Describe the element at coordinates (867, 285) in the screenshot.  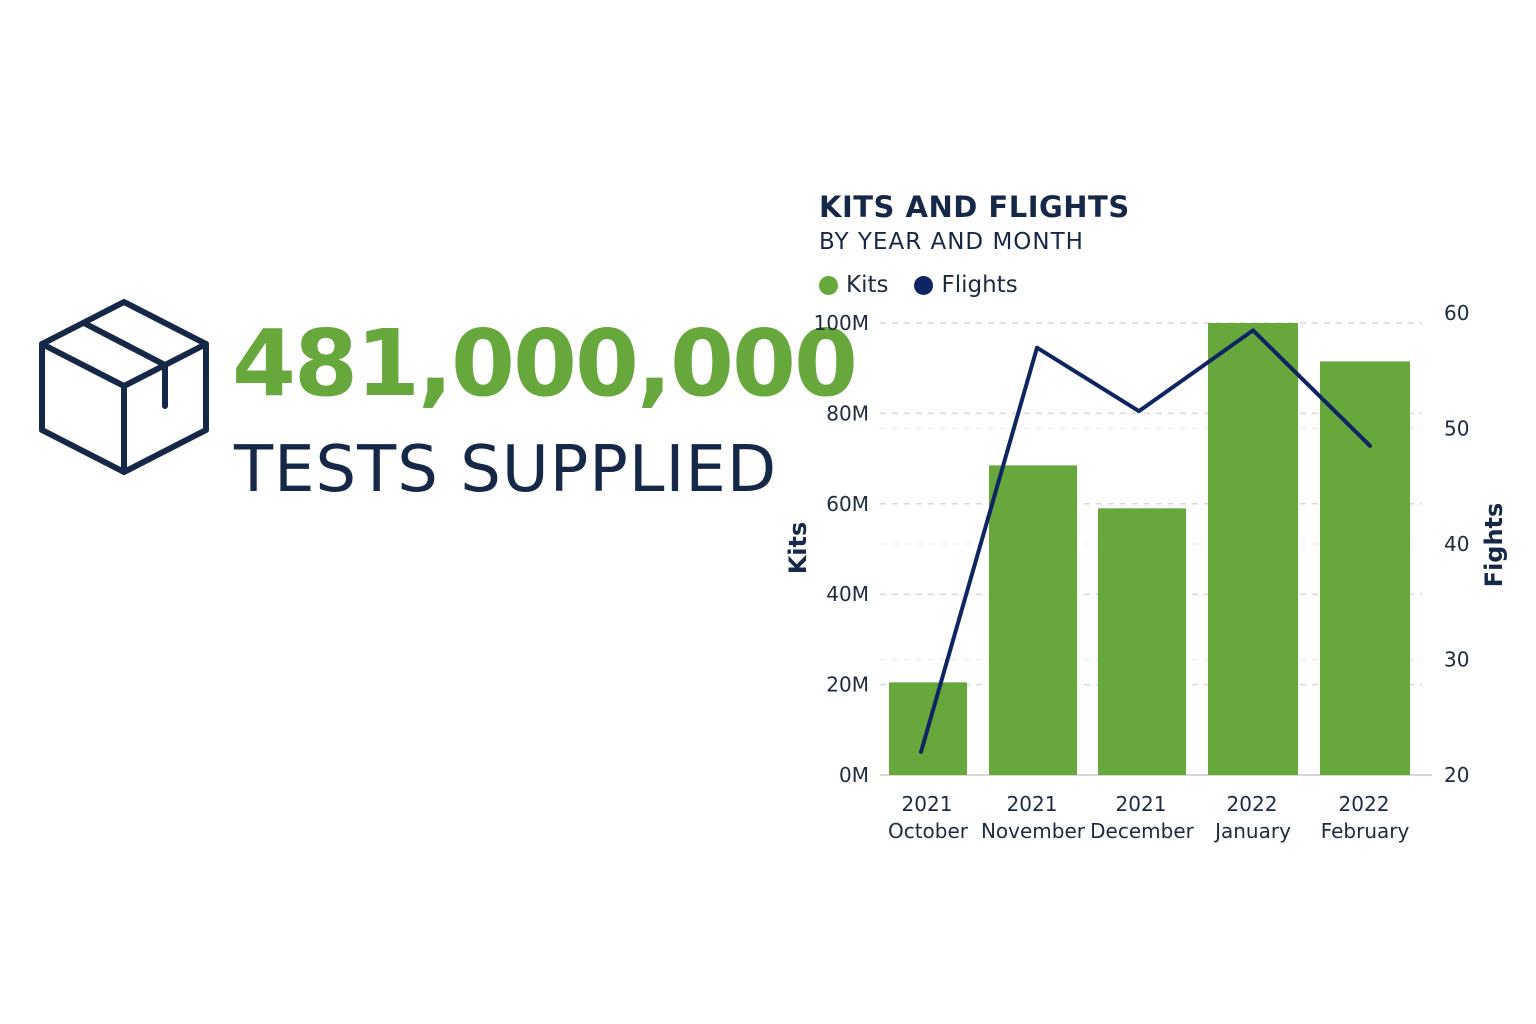
I see `legend-label-kits: Kits` at that location.